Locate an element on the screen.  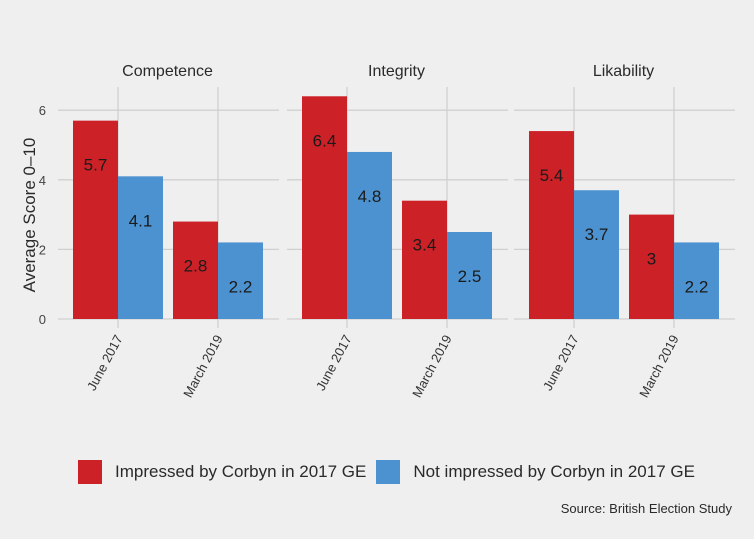
data-label: 4.8 is located at coordinates (370, 196).